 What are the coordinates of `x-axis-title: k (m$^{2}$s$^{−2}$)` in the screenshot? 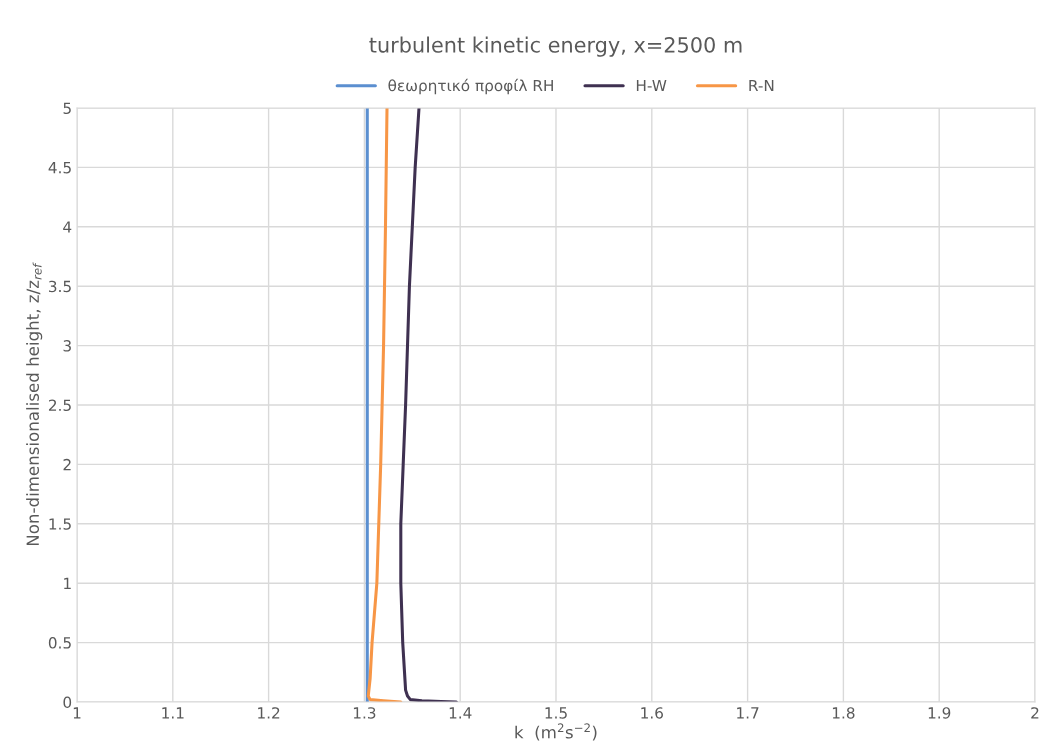 It's located at (556, 732).